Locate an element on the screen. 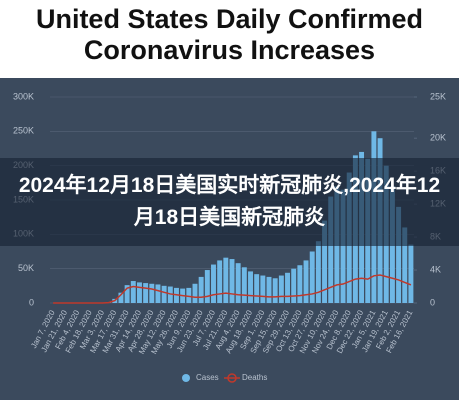 The width and height of the screenshot is (459, 400). y-tick-label: 50K is located at coordinates (26, 268).